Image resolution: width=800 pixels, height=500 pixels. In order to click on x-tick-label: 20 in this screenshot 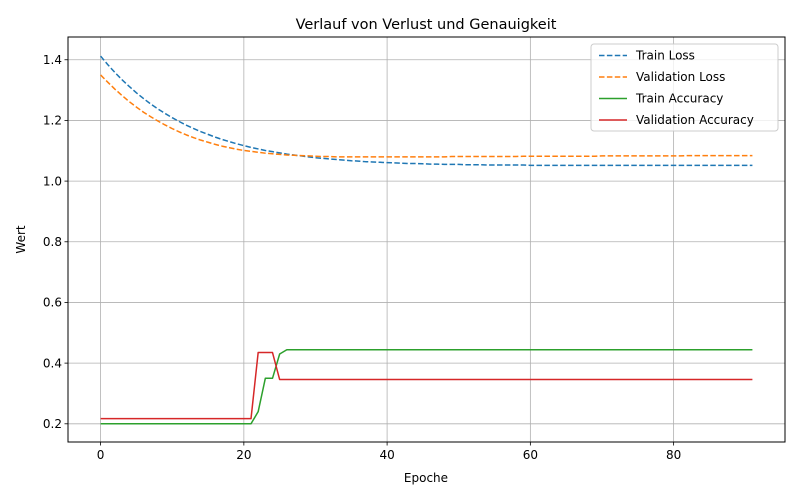, I will do `click(243, 455)`.